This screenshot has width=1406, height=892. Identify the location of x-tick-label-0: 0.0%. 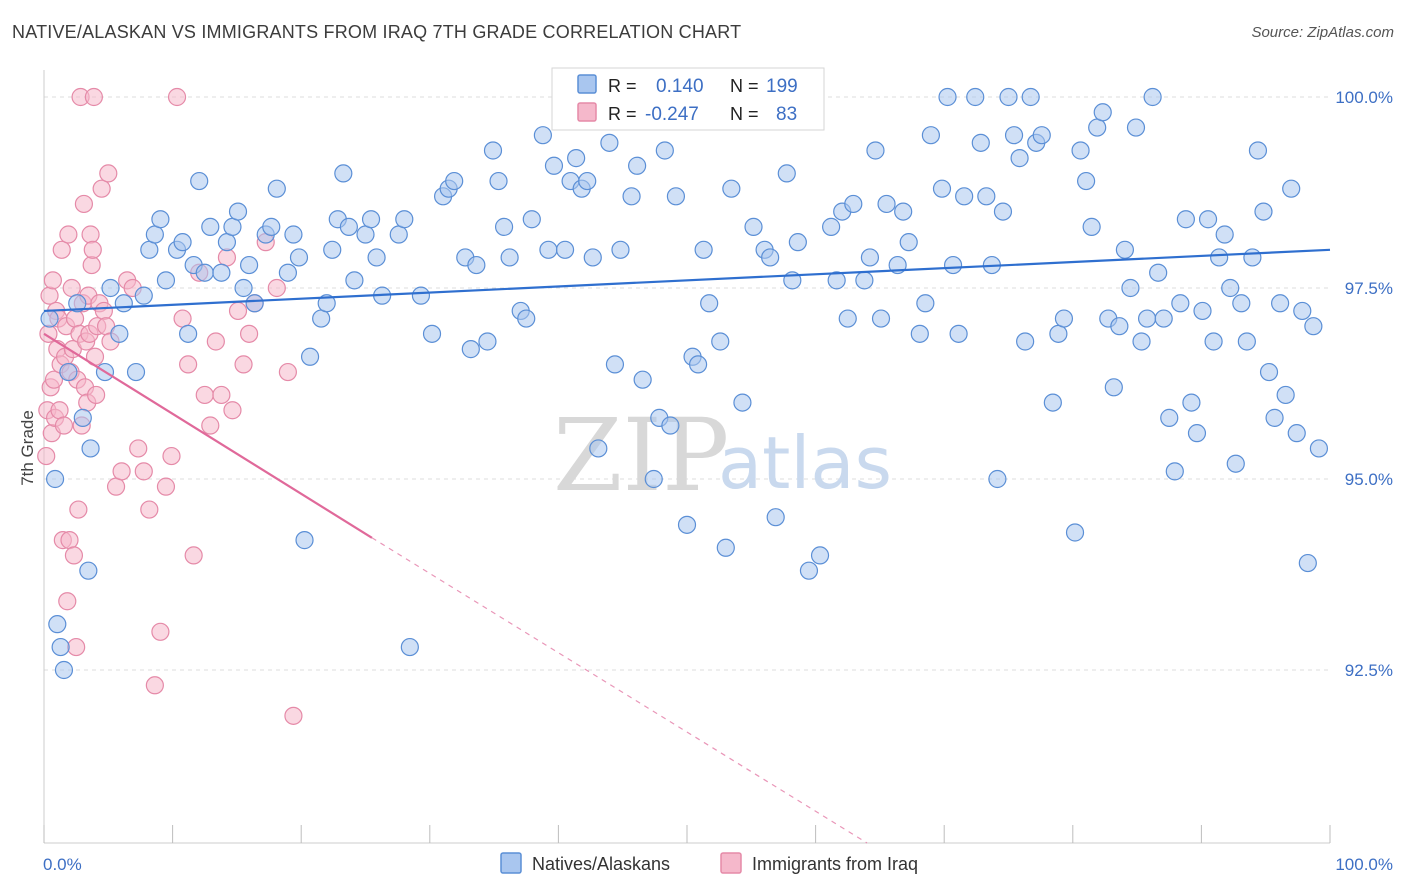
(62, 864).